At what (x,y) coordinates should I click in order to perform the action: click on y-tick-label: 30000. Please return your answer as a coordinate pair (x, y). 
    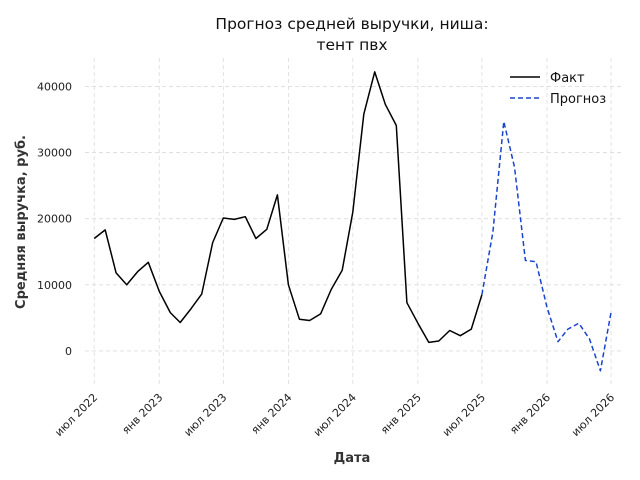
    Looking at the image, I should click on (54, 153).